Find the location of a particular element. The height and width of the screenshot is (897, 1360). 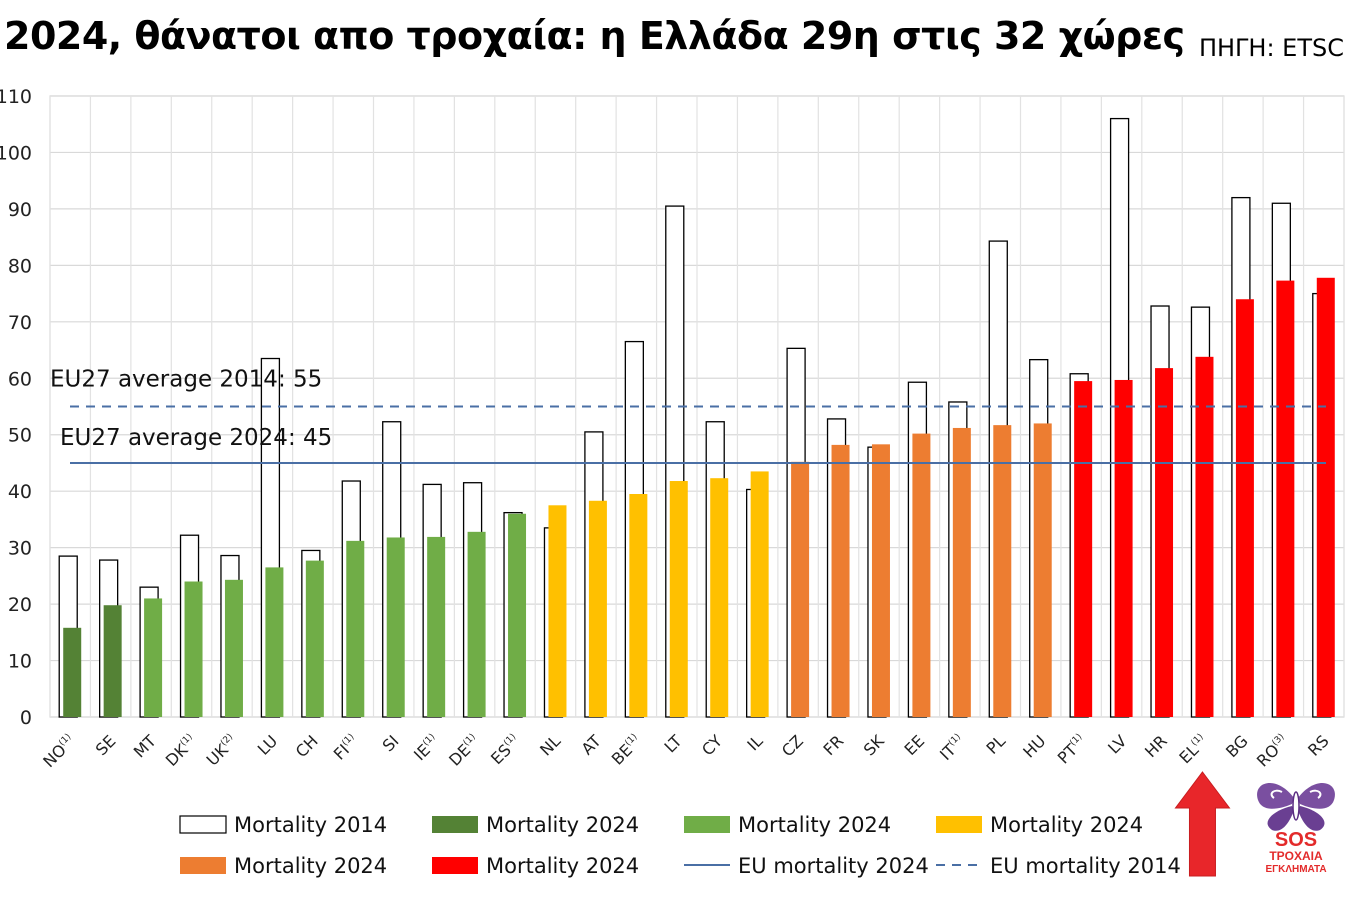

legend-label: EU mortality 2024 is located at coordinates (833, 866).